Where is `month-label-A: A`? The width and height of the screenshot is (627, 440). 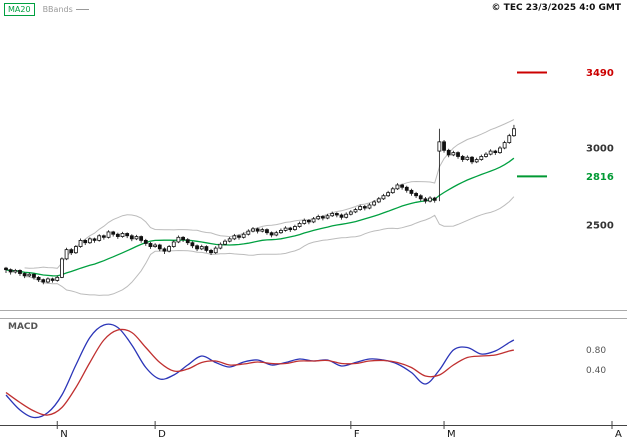 month-label-A: A is located at coordinates (618, 434).